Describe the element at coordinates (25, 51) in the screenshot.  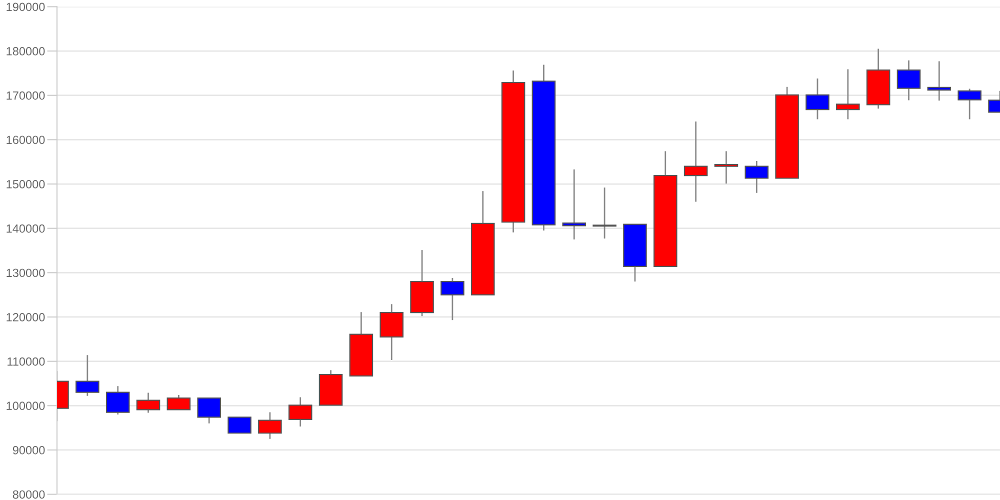
I see `y-tick-label: 180000` at that location.